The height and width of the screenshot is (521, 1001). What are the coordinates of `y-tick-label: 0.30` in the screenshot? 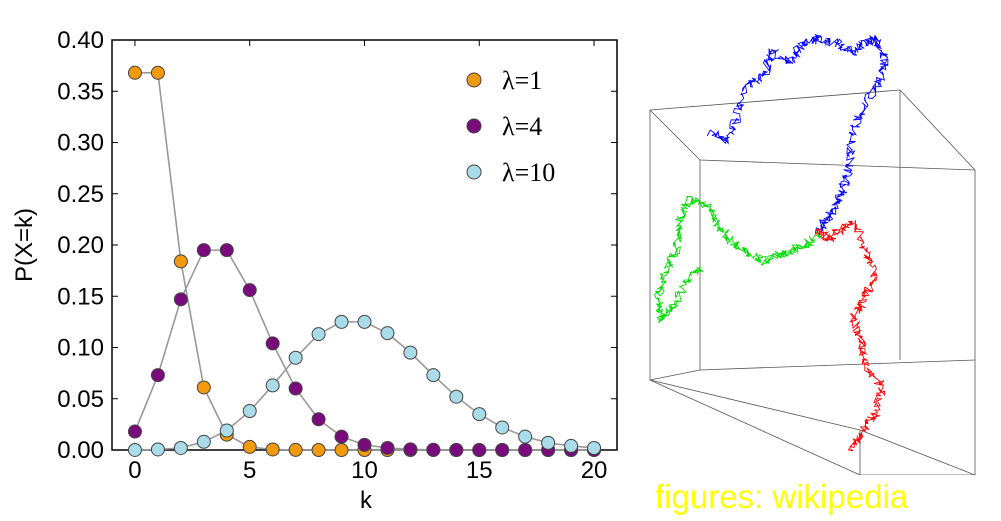 It's located at (80, 143).